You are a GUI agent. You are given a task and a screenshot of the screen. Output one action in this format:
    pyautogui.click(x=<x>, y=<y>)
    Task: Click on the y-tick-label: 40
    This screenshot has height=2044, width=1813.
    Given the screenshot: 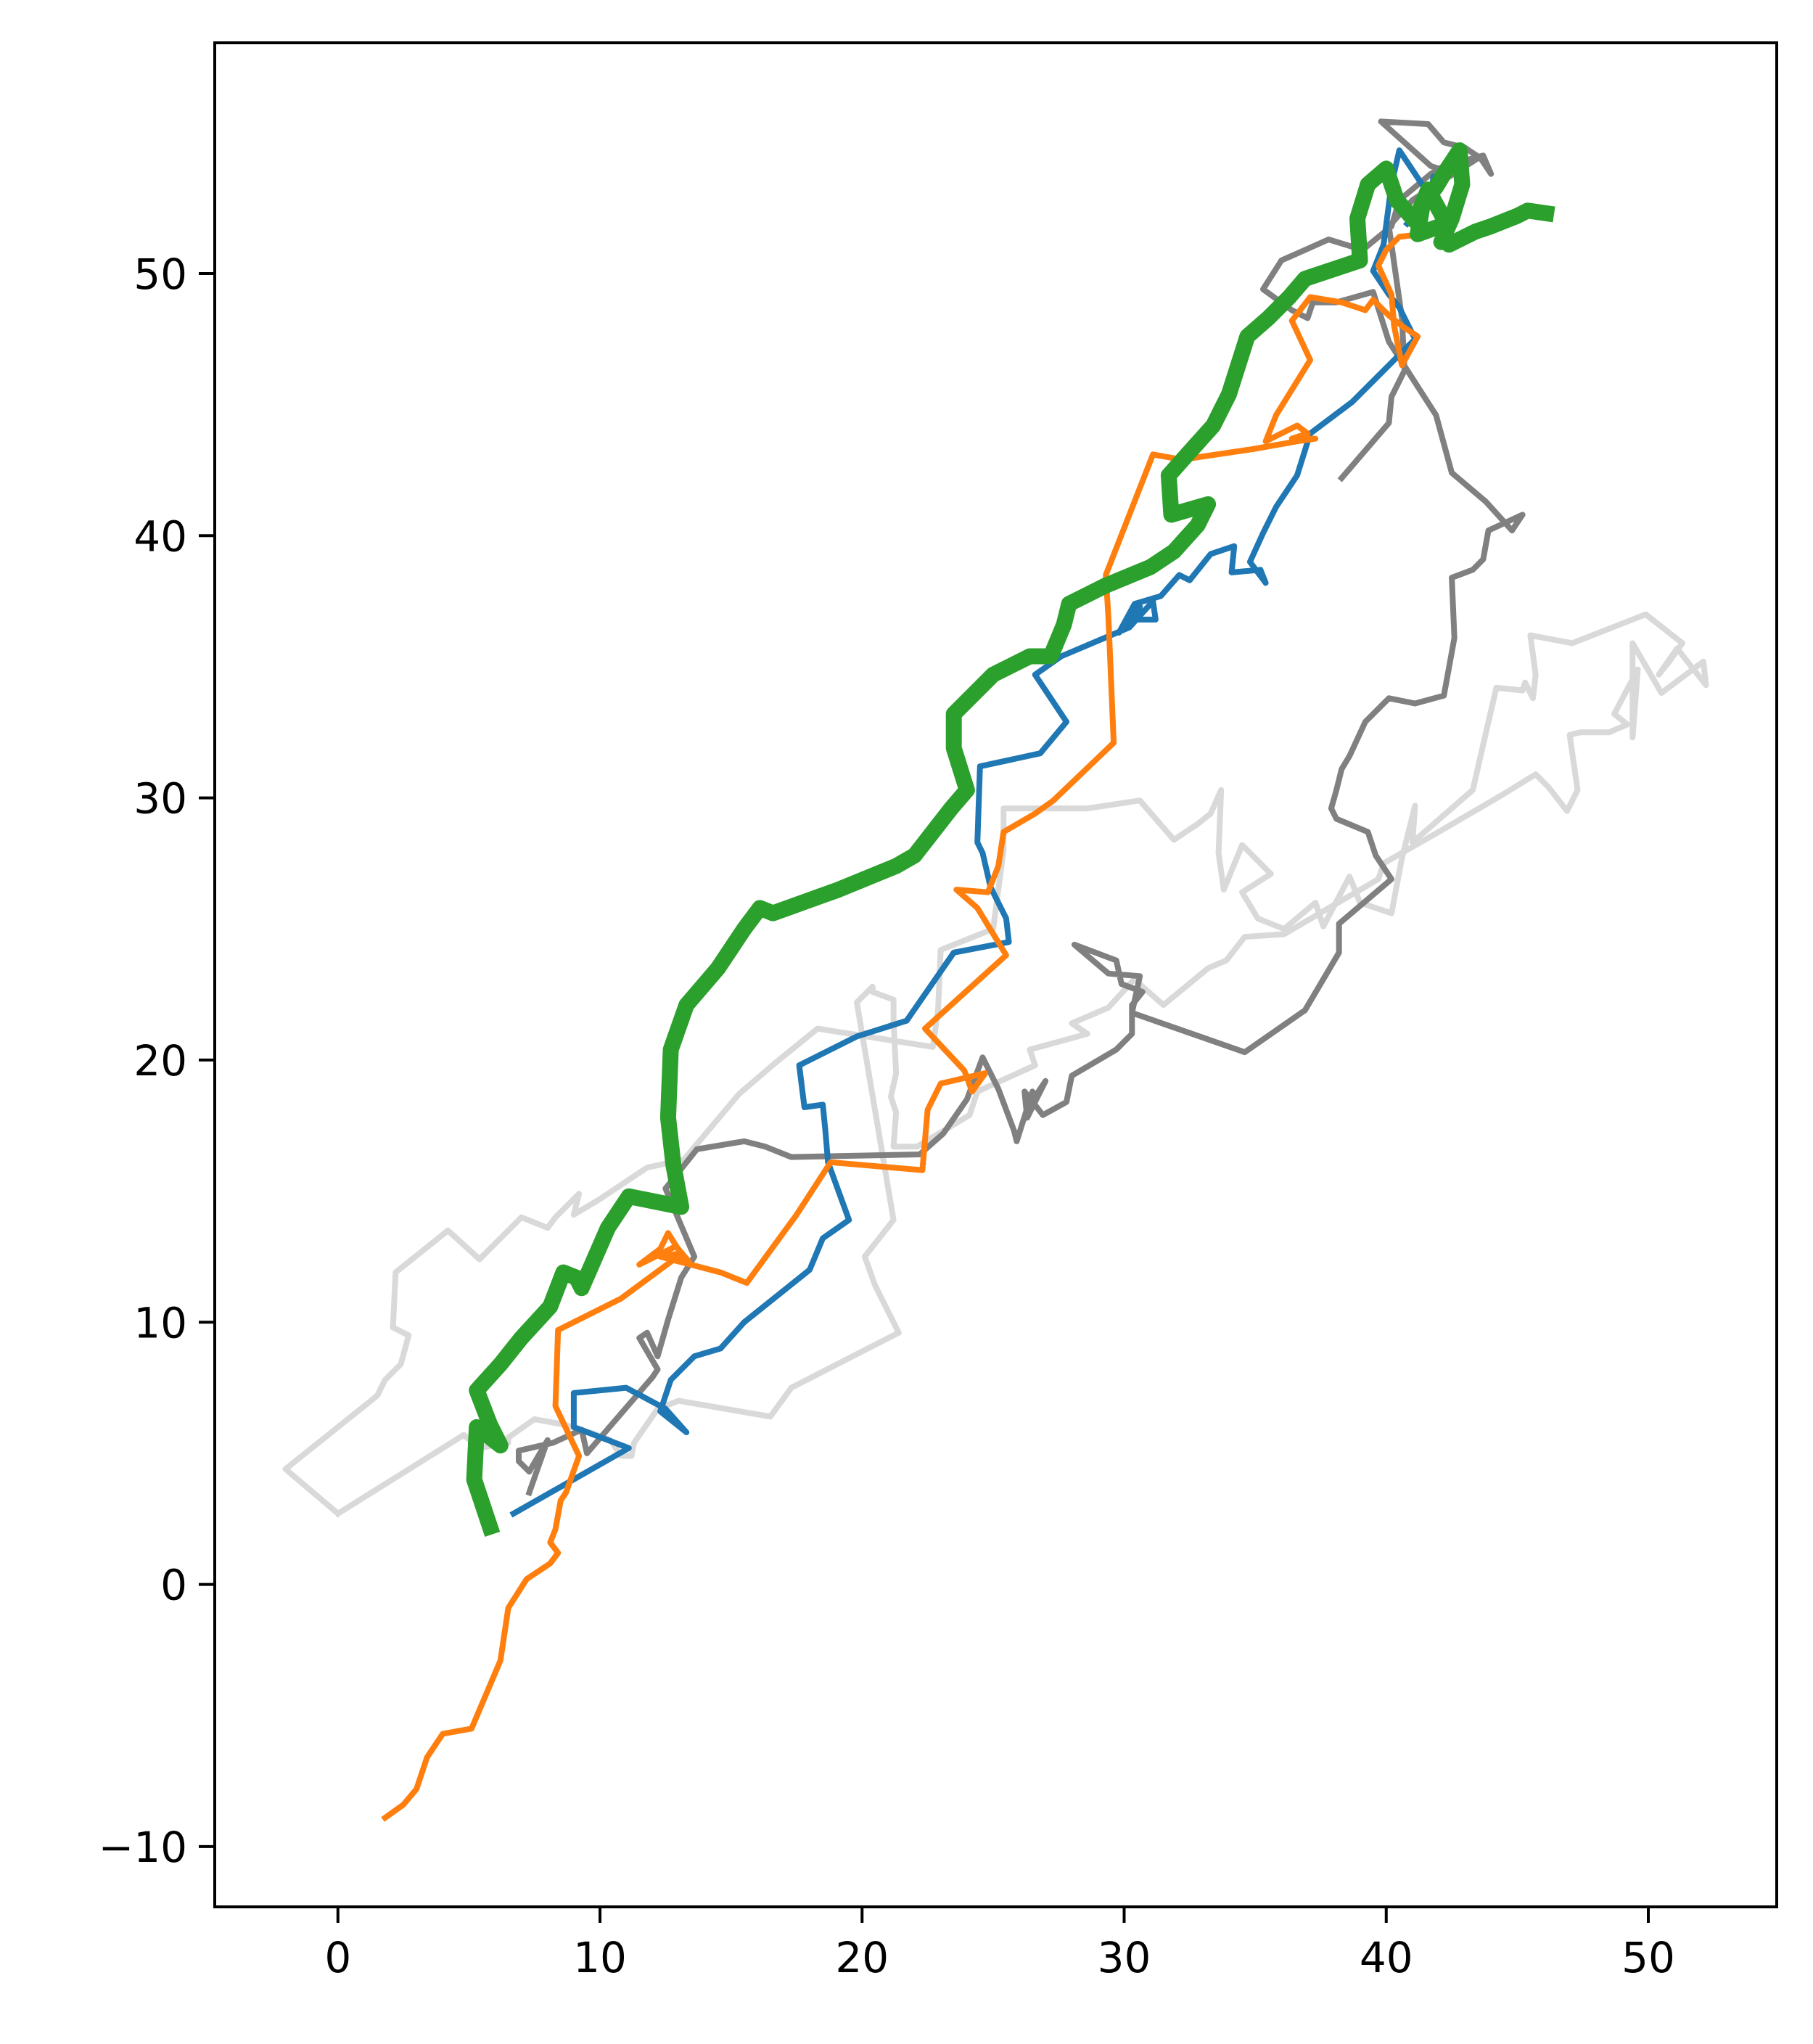 What is the action you would take?
    pyautogui.click(x=160, y=536)
    